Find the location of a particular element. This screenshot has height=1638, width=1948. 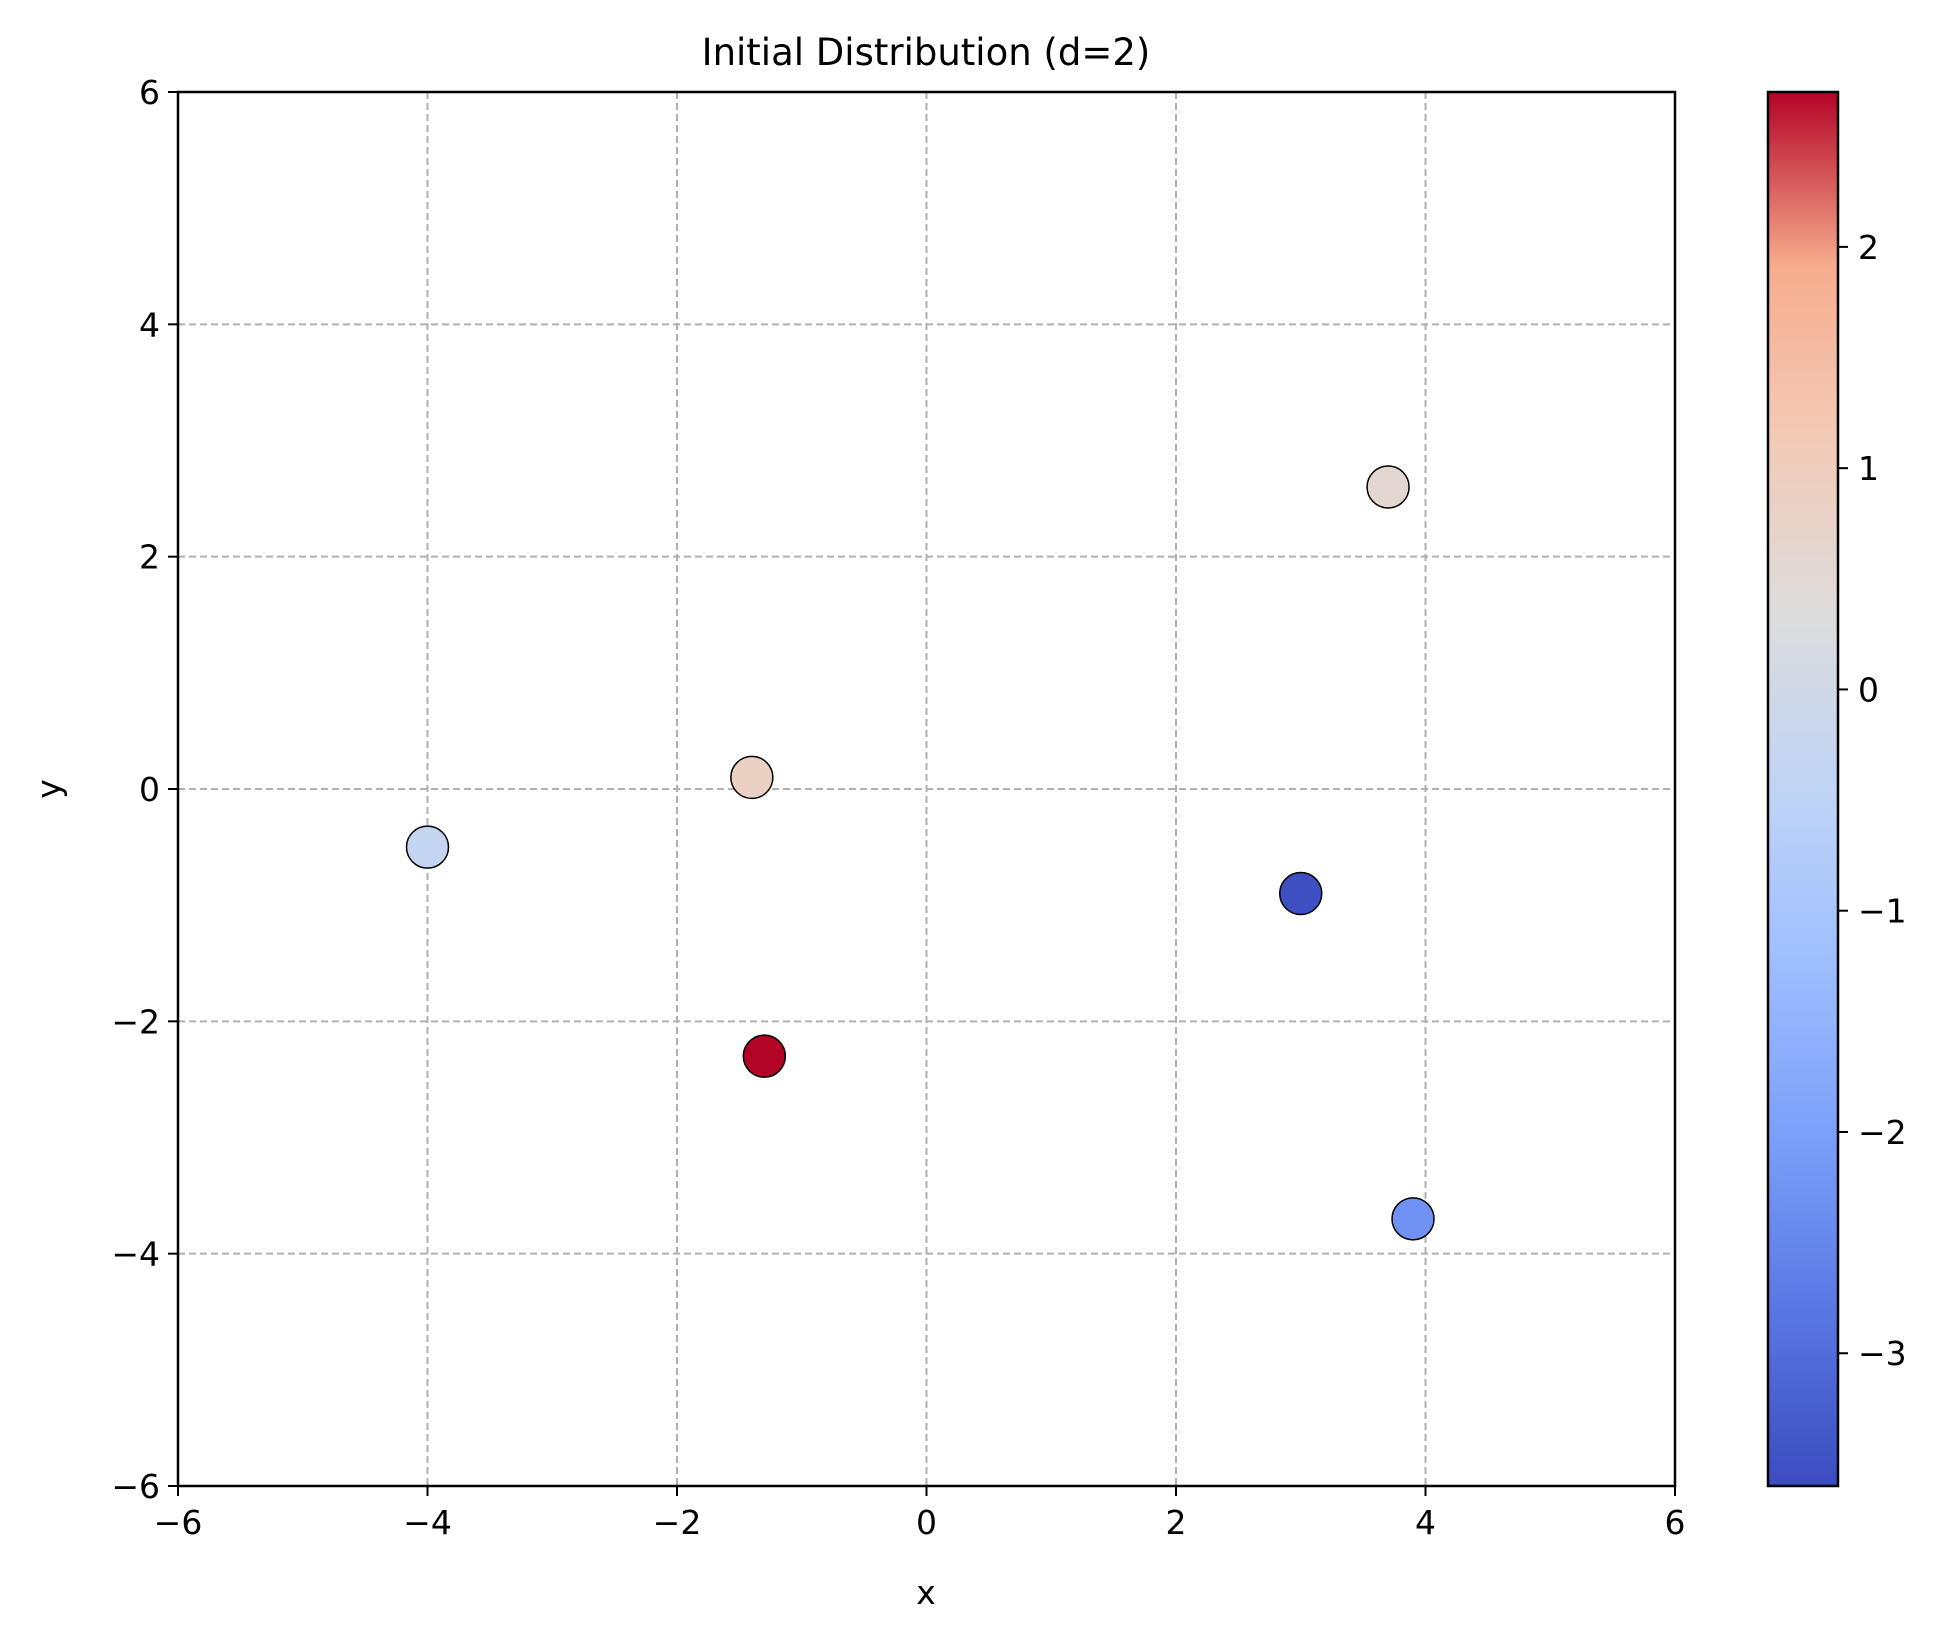

colorbar-tick-label: −3 is located at coordinates (1882, 1353).